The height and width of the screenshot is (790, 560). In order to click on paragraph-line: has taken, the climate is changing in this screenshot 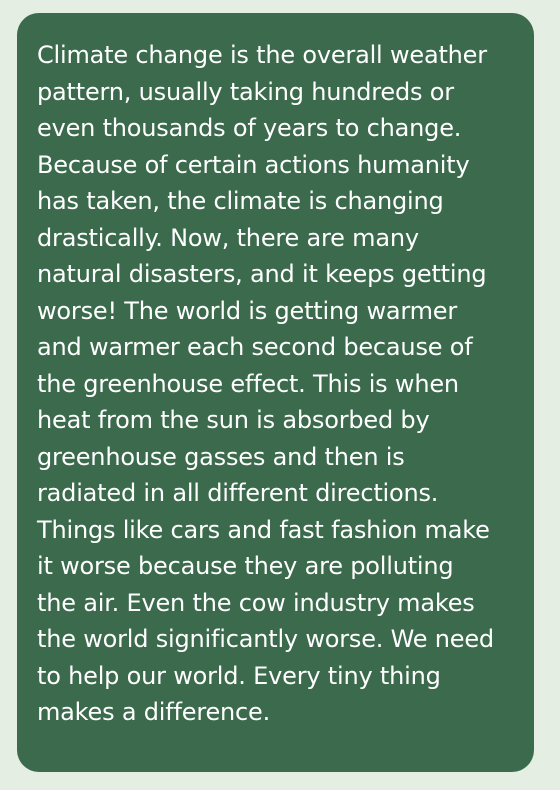, I will do `click(240, 201)`.